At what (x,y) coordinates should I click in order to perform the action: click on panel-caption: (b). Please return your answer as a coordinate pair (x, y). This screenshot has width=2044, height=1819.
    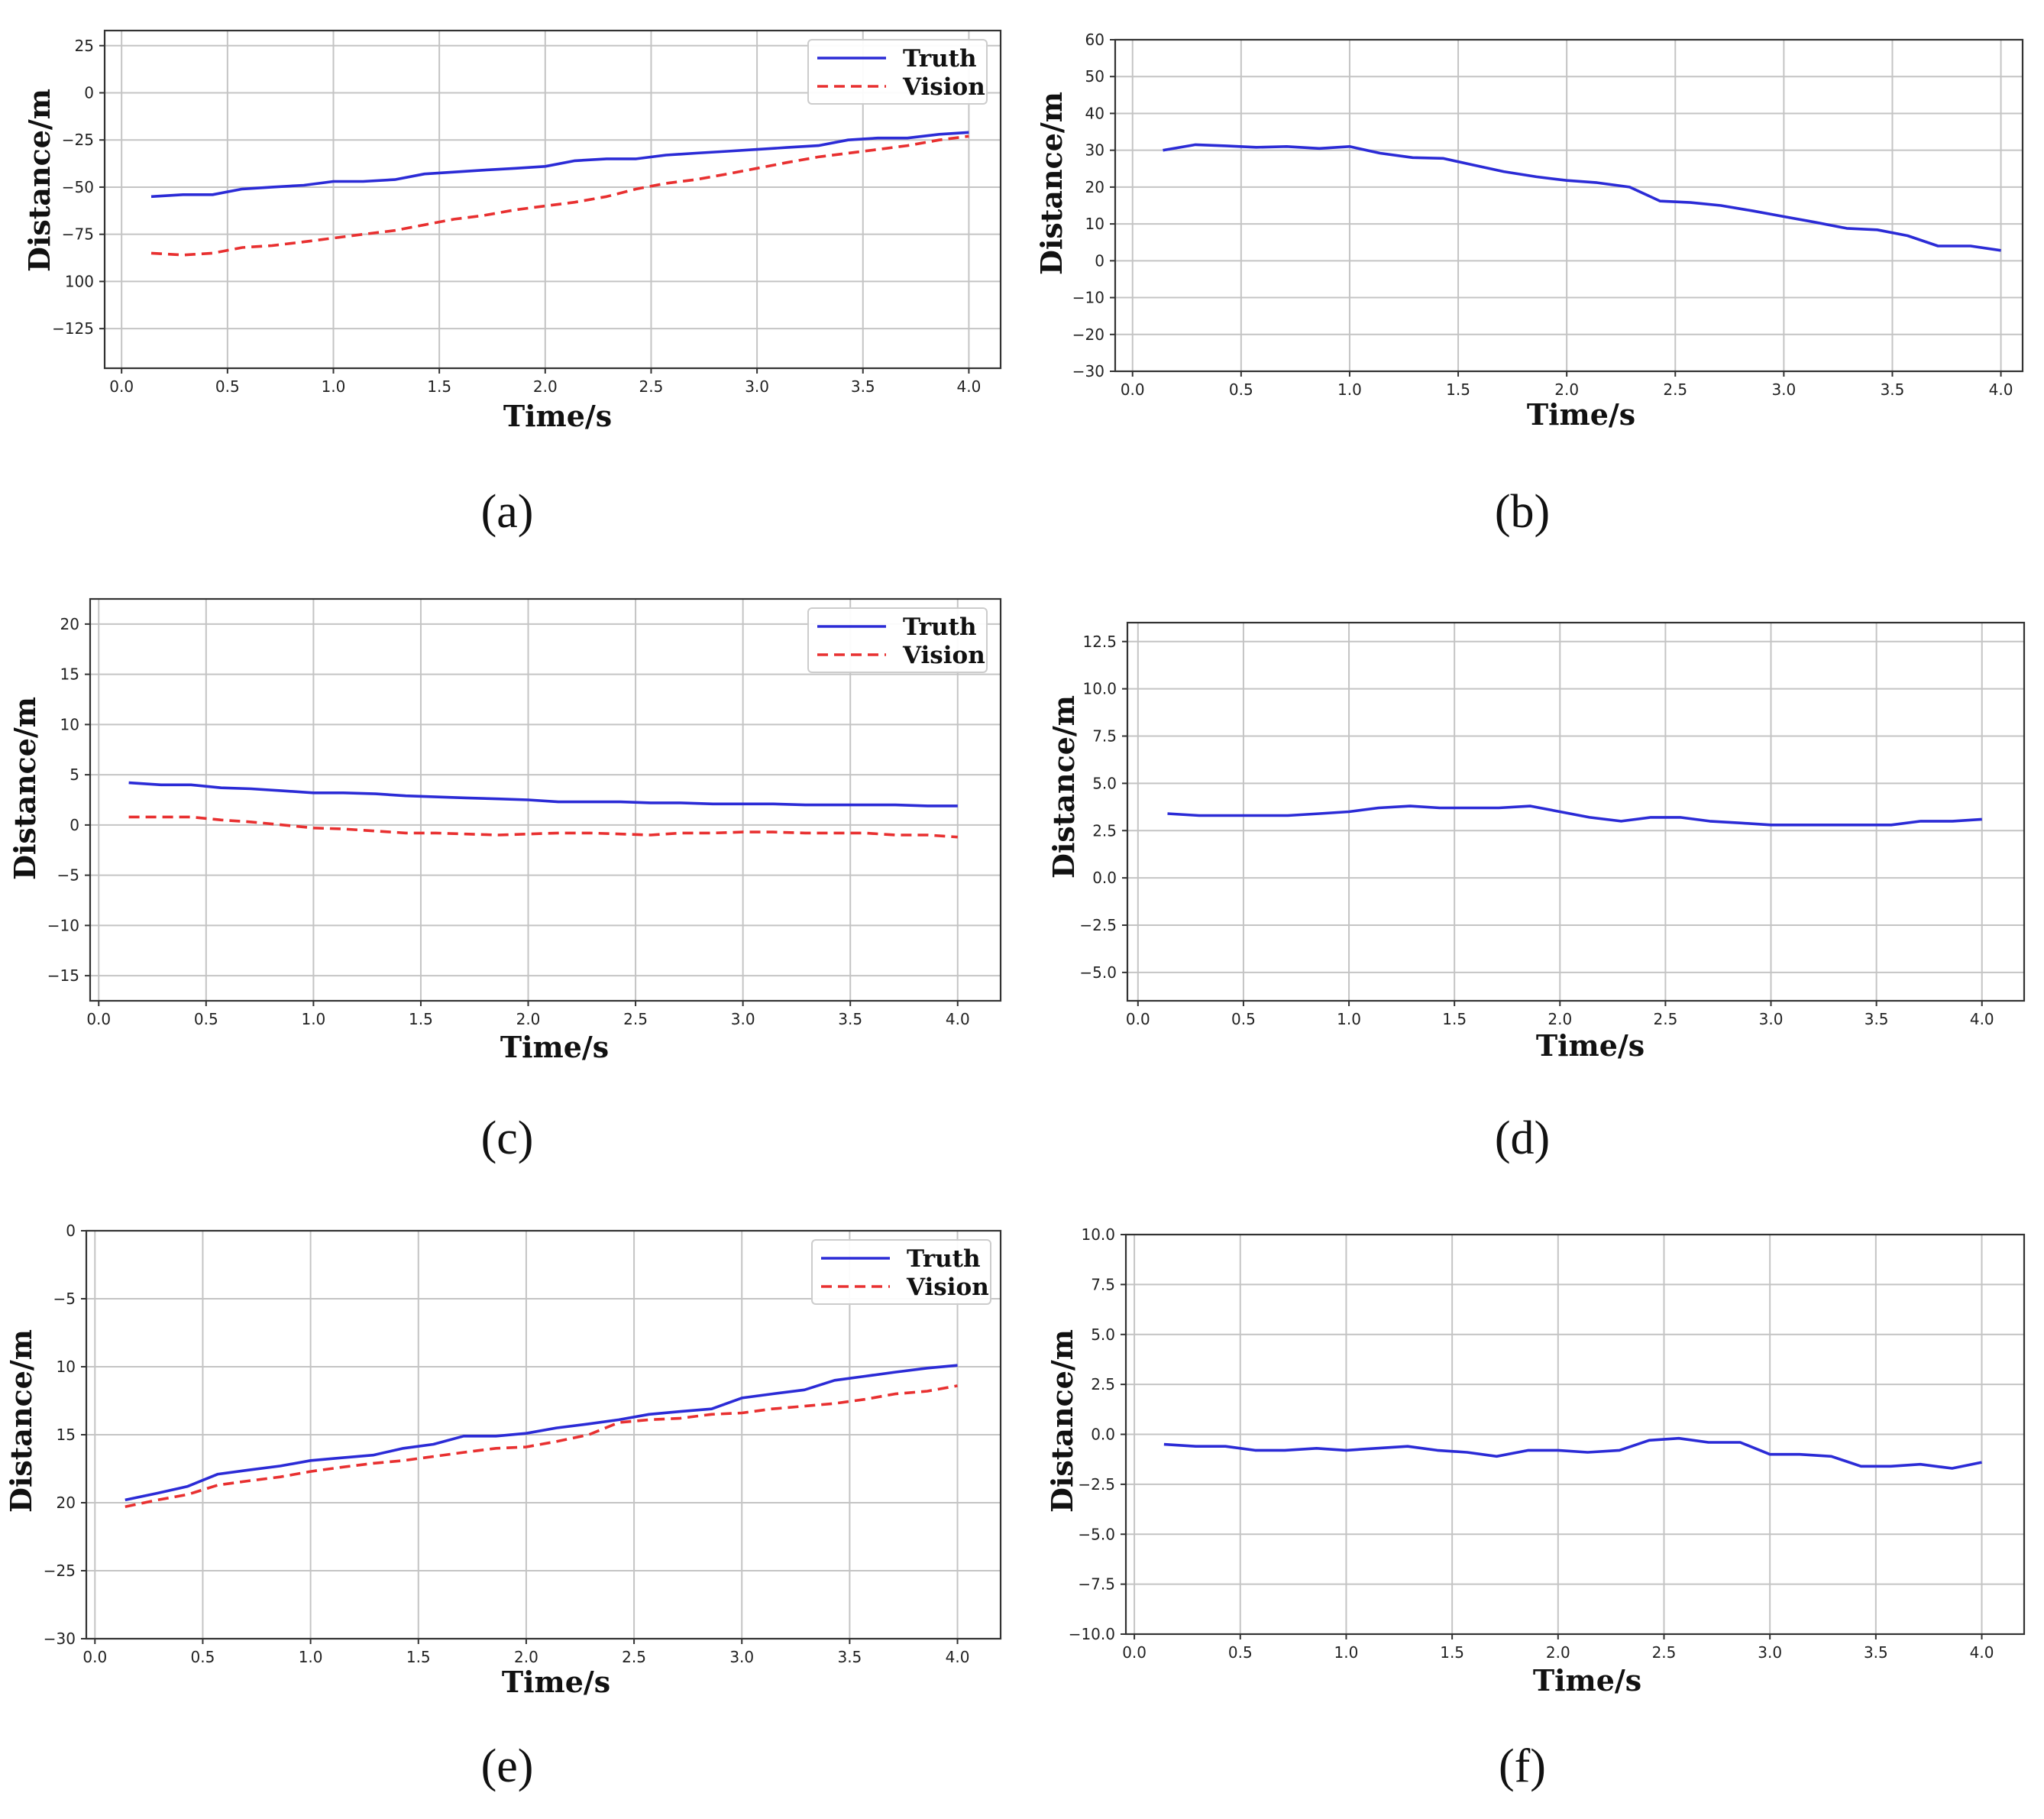
    Looking at the image, I should click on (1522, 512).